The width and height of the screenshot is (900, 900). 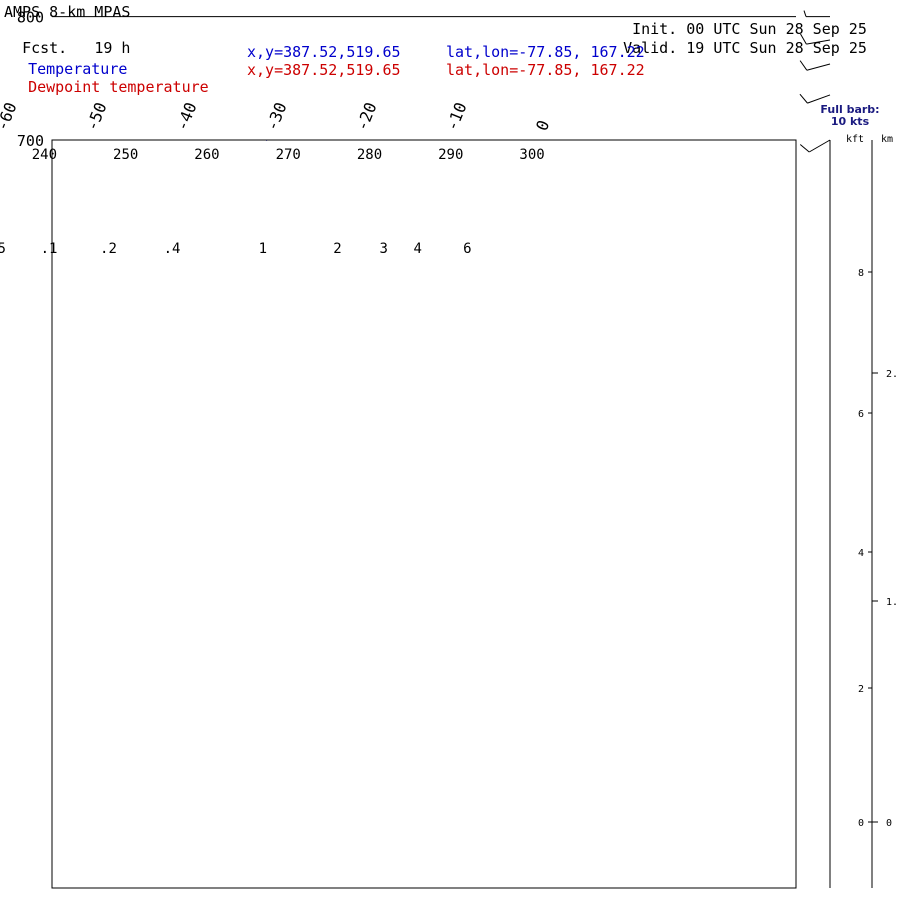 What do you see at coordinates (125, 155) in the screenshot?
I see `dry-adiabat-label: 250` at bounding box center [125, 155].